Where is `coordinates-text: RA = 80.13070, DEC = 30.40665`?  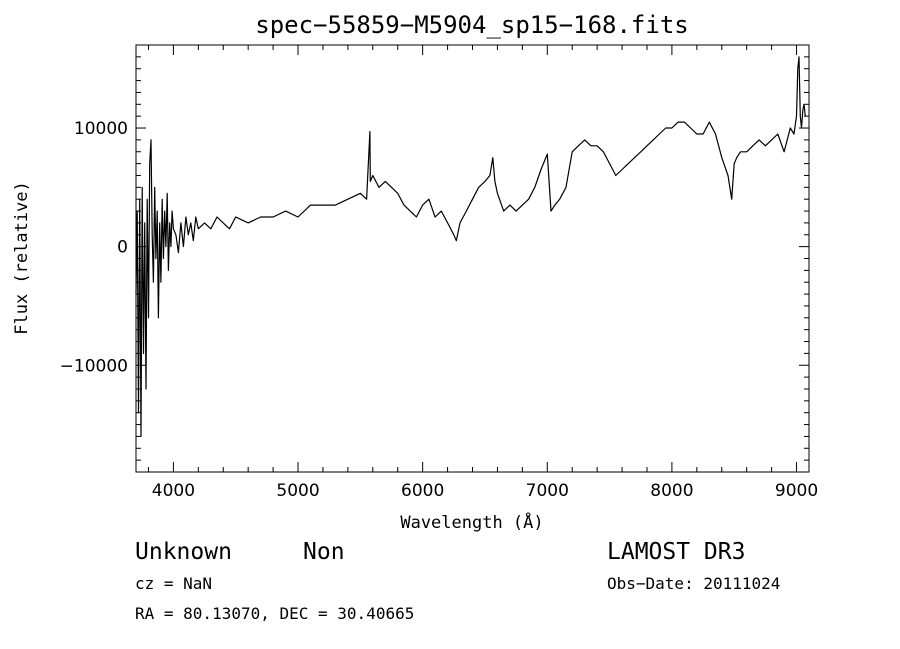
coordinates-text: RA = 80.13070, DEC = 30.40665 is located at coordinates (274, 613).